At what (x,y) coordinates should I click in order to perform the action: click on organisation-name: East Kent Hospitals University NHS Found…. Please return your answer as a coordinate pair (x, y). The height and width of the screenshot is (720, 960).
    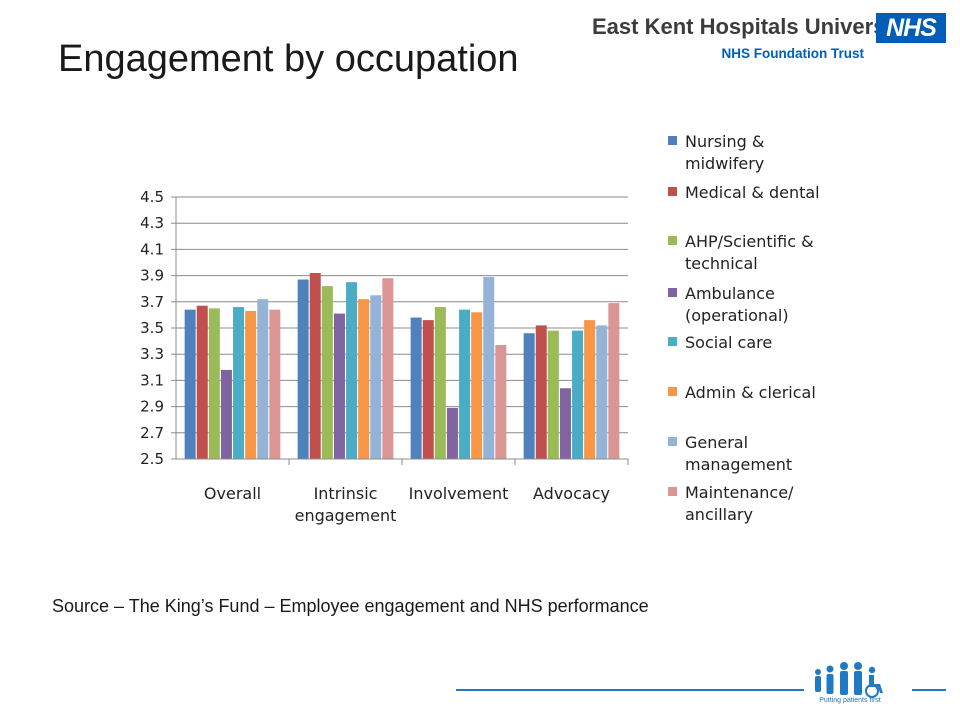
    Looking at the image, I should click on (752, 37).